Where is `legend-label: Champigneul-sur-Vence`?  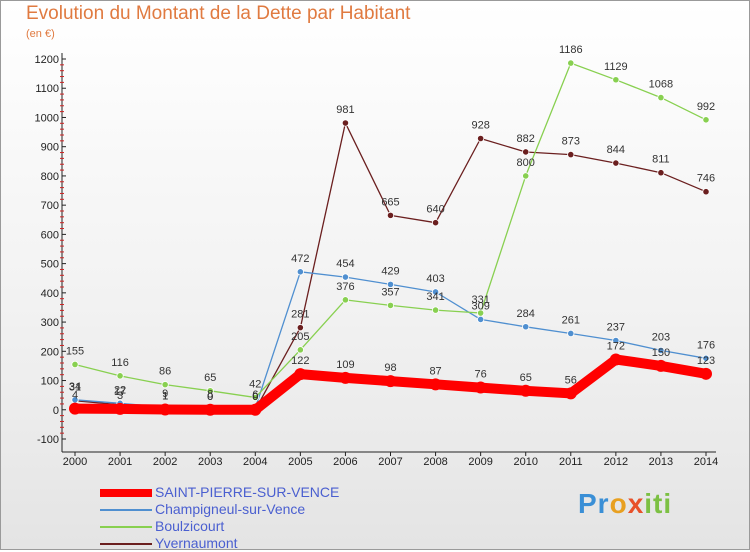
legend-label: Champigneul-sur-Vence is located at coordinates (230, 509).